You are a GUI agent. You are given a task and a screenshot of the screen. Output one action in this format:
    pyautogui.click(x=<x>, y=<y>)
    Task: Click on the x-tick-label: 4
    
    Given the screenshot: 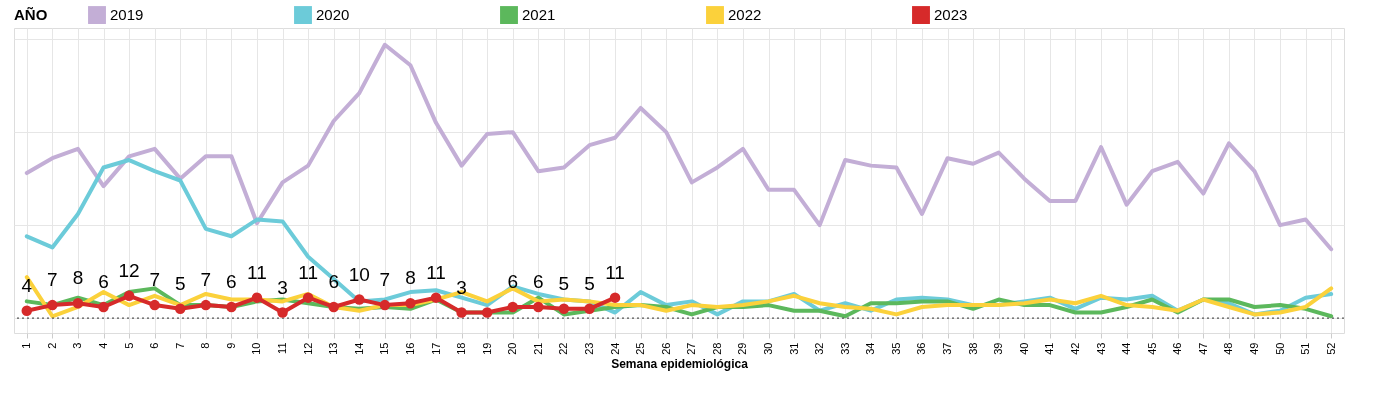 What is the action you would take?
    pyautogui.click(x=103, y=345)
    